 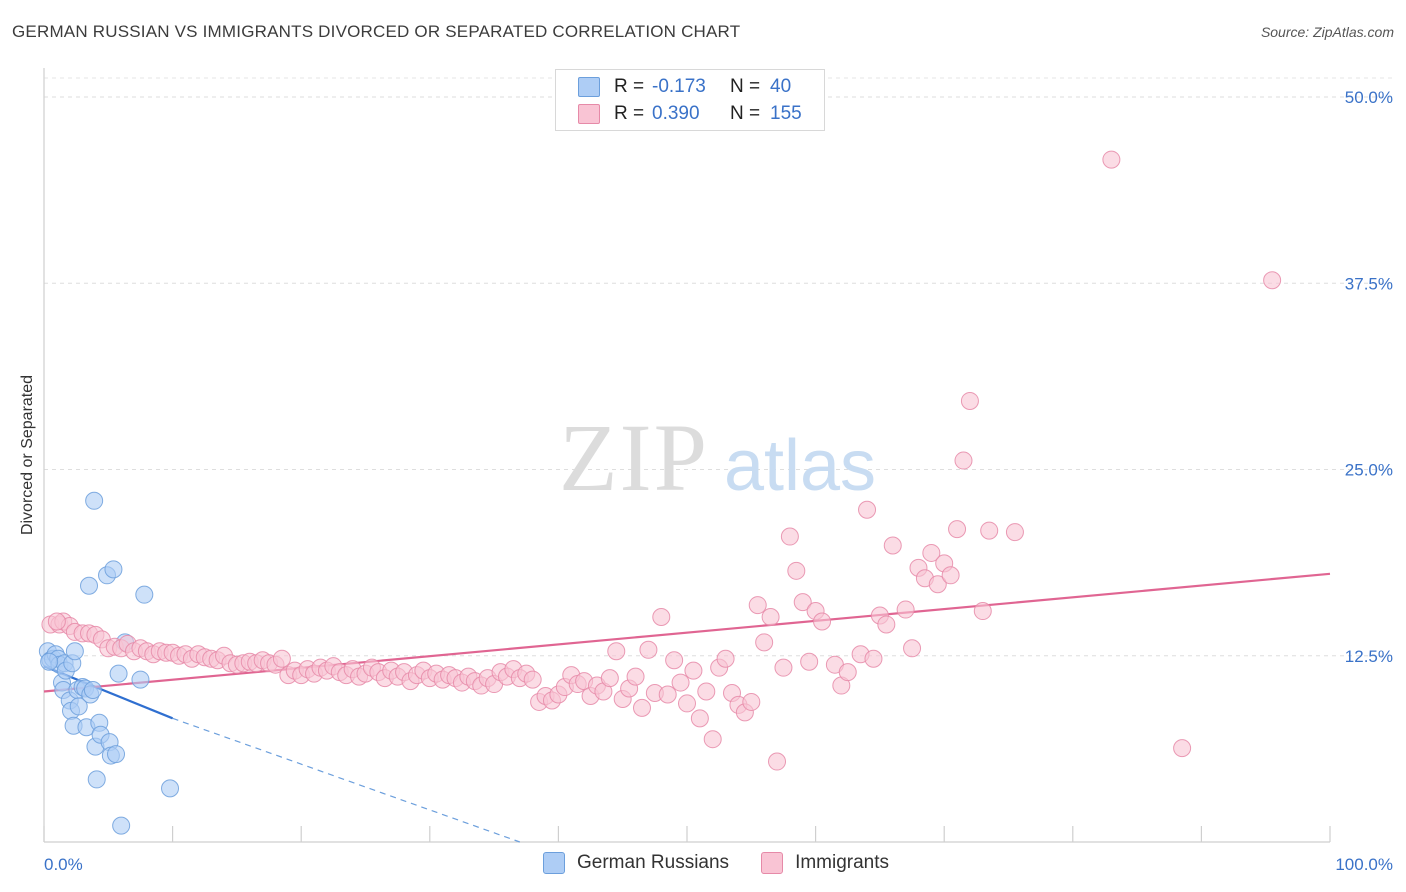 What do you see at coordinates (63, 864) in the screenshot?
I see `x-tick-label: 0.0%` at bounding box center [63, 864].